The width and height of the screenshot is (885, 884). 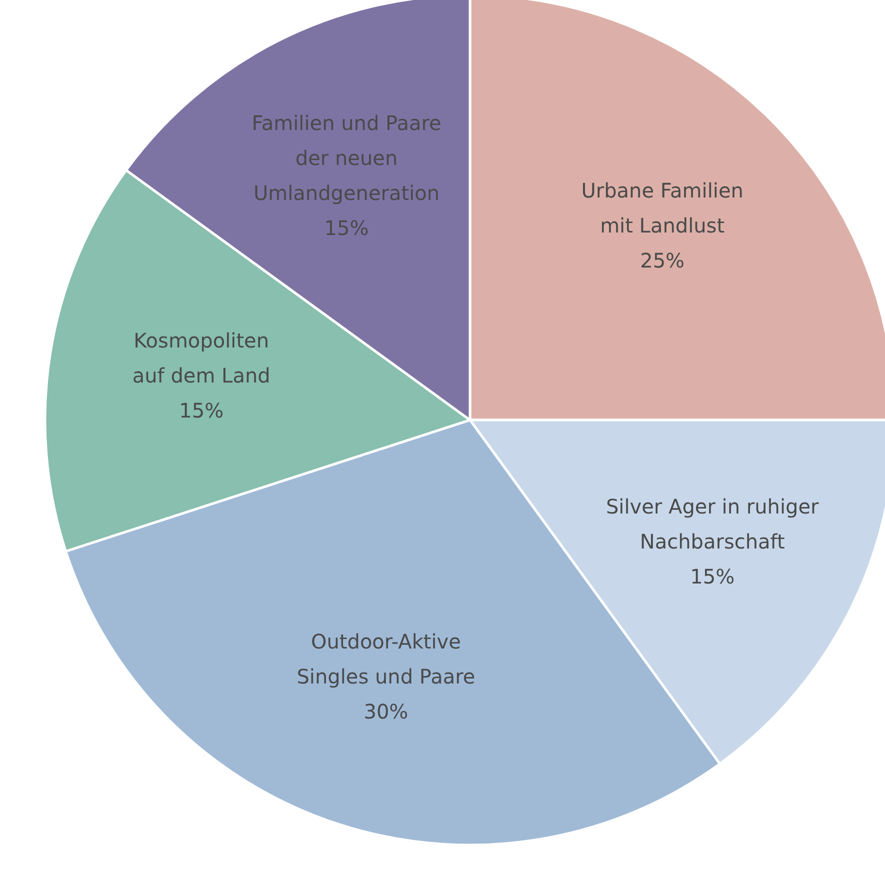 I want to click on slice-label: Outdoor-Aktive Singles und Paare, so click(x=386, y=660).